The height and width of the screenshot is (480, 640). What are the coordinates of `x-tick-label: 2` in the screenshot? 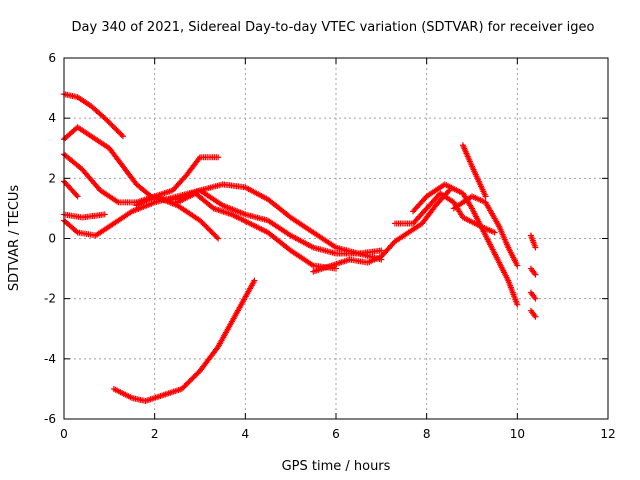 It's located at (155, 434).